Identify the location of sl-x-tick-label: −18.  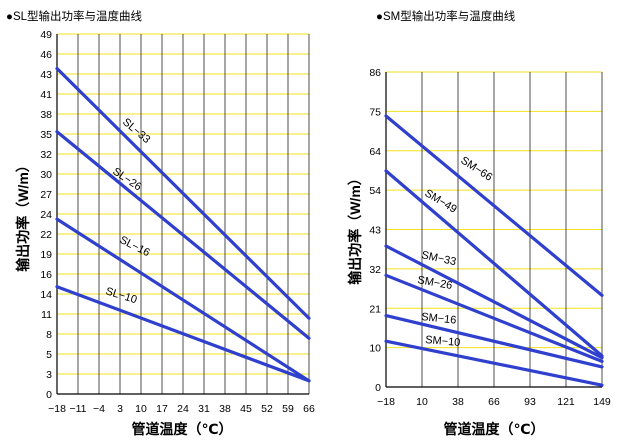
(57, 409).